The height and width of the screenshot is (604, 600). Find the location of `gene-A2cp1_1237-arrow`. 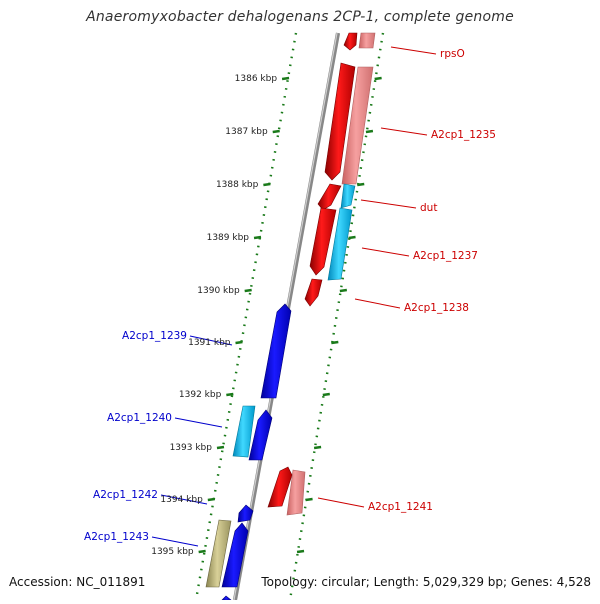

gene-A2cp1_1237-arrow is located at coordinates (323, 241).